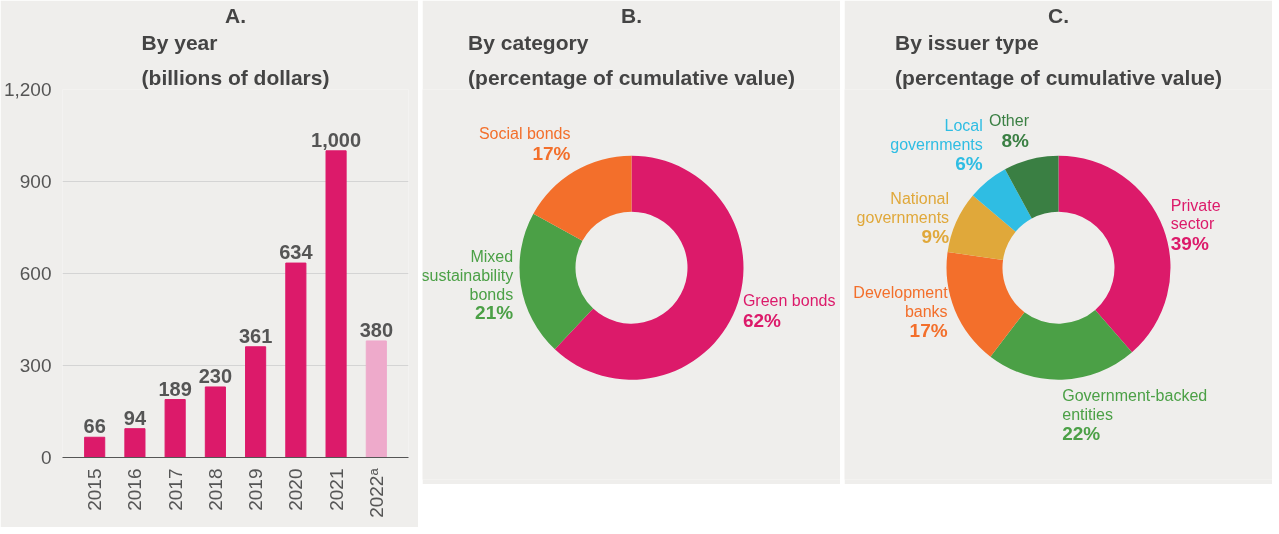  What do you see at coordinates (135, 417) in the screenshot?
I see `data-label: 94` at bounding box center [135, 417].